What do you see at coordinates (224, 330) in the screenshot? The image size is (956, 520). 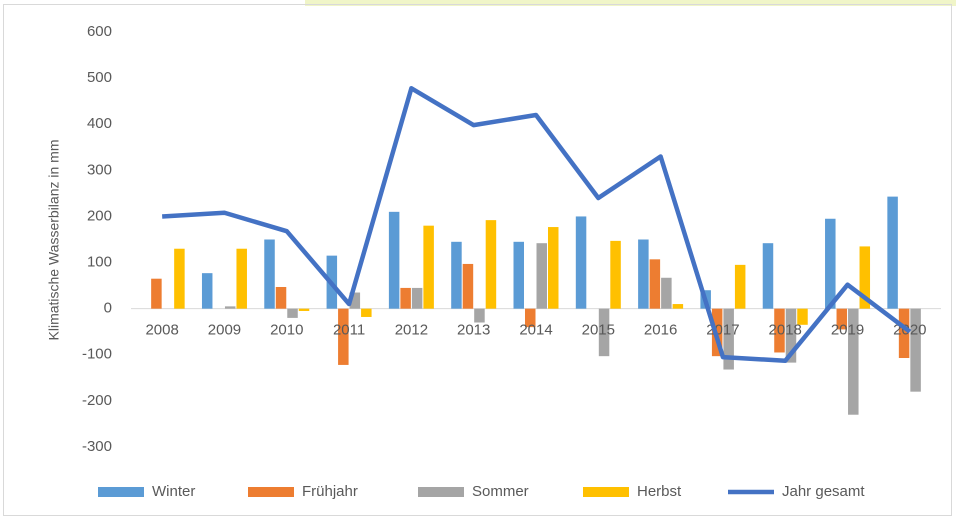 I see `x-tick-label: 2009` at bounding box center [224, 330].